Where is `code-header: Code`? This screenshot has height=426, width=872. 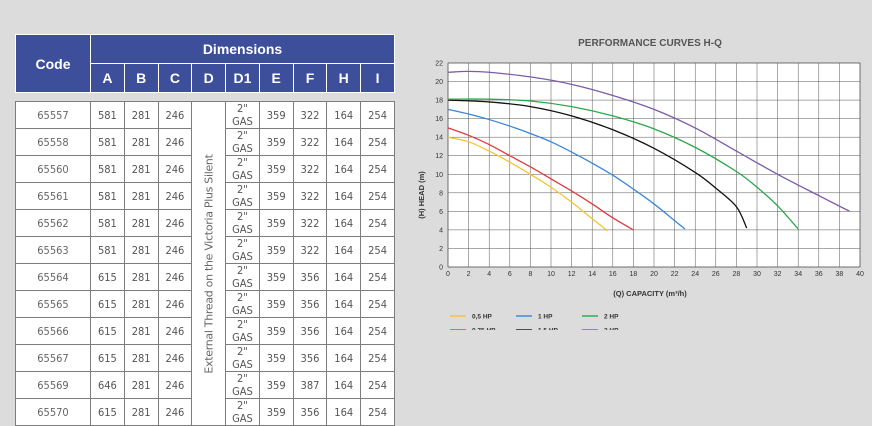 code-header: Code is located at coordinates (53, 63).